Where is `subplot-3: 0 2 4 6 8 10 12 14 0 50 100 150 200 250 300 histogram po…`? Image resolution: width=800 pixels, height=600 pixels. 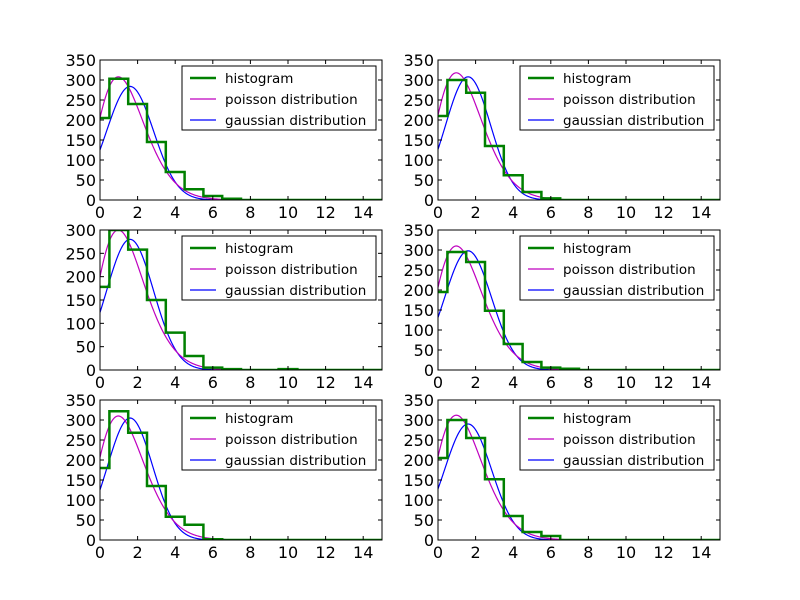
subplot-3: 0 2 4 6 8 10 12 14 0 50 100 150 200 250 300 histogram po… is located at coordinates (224, 306).